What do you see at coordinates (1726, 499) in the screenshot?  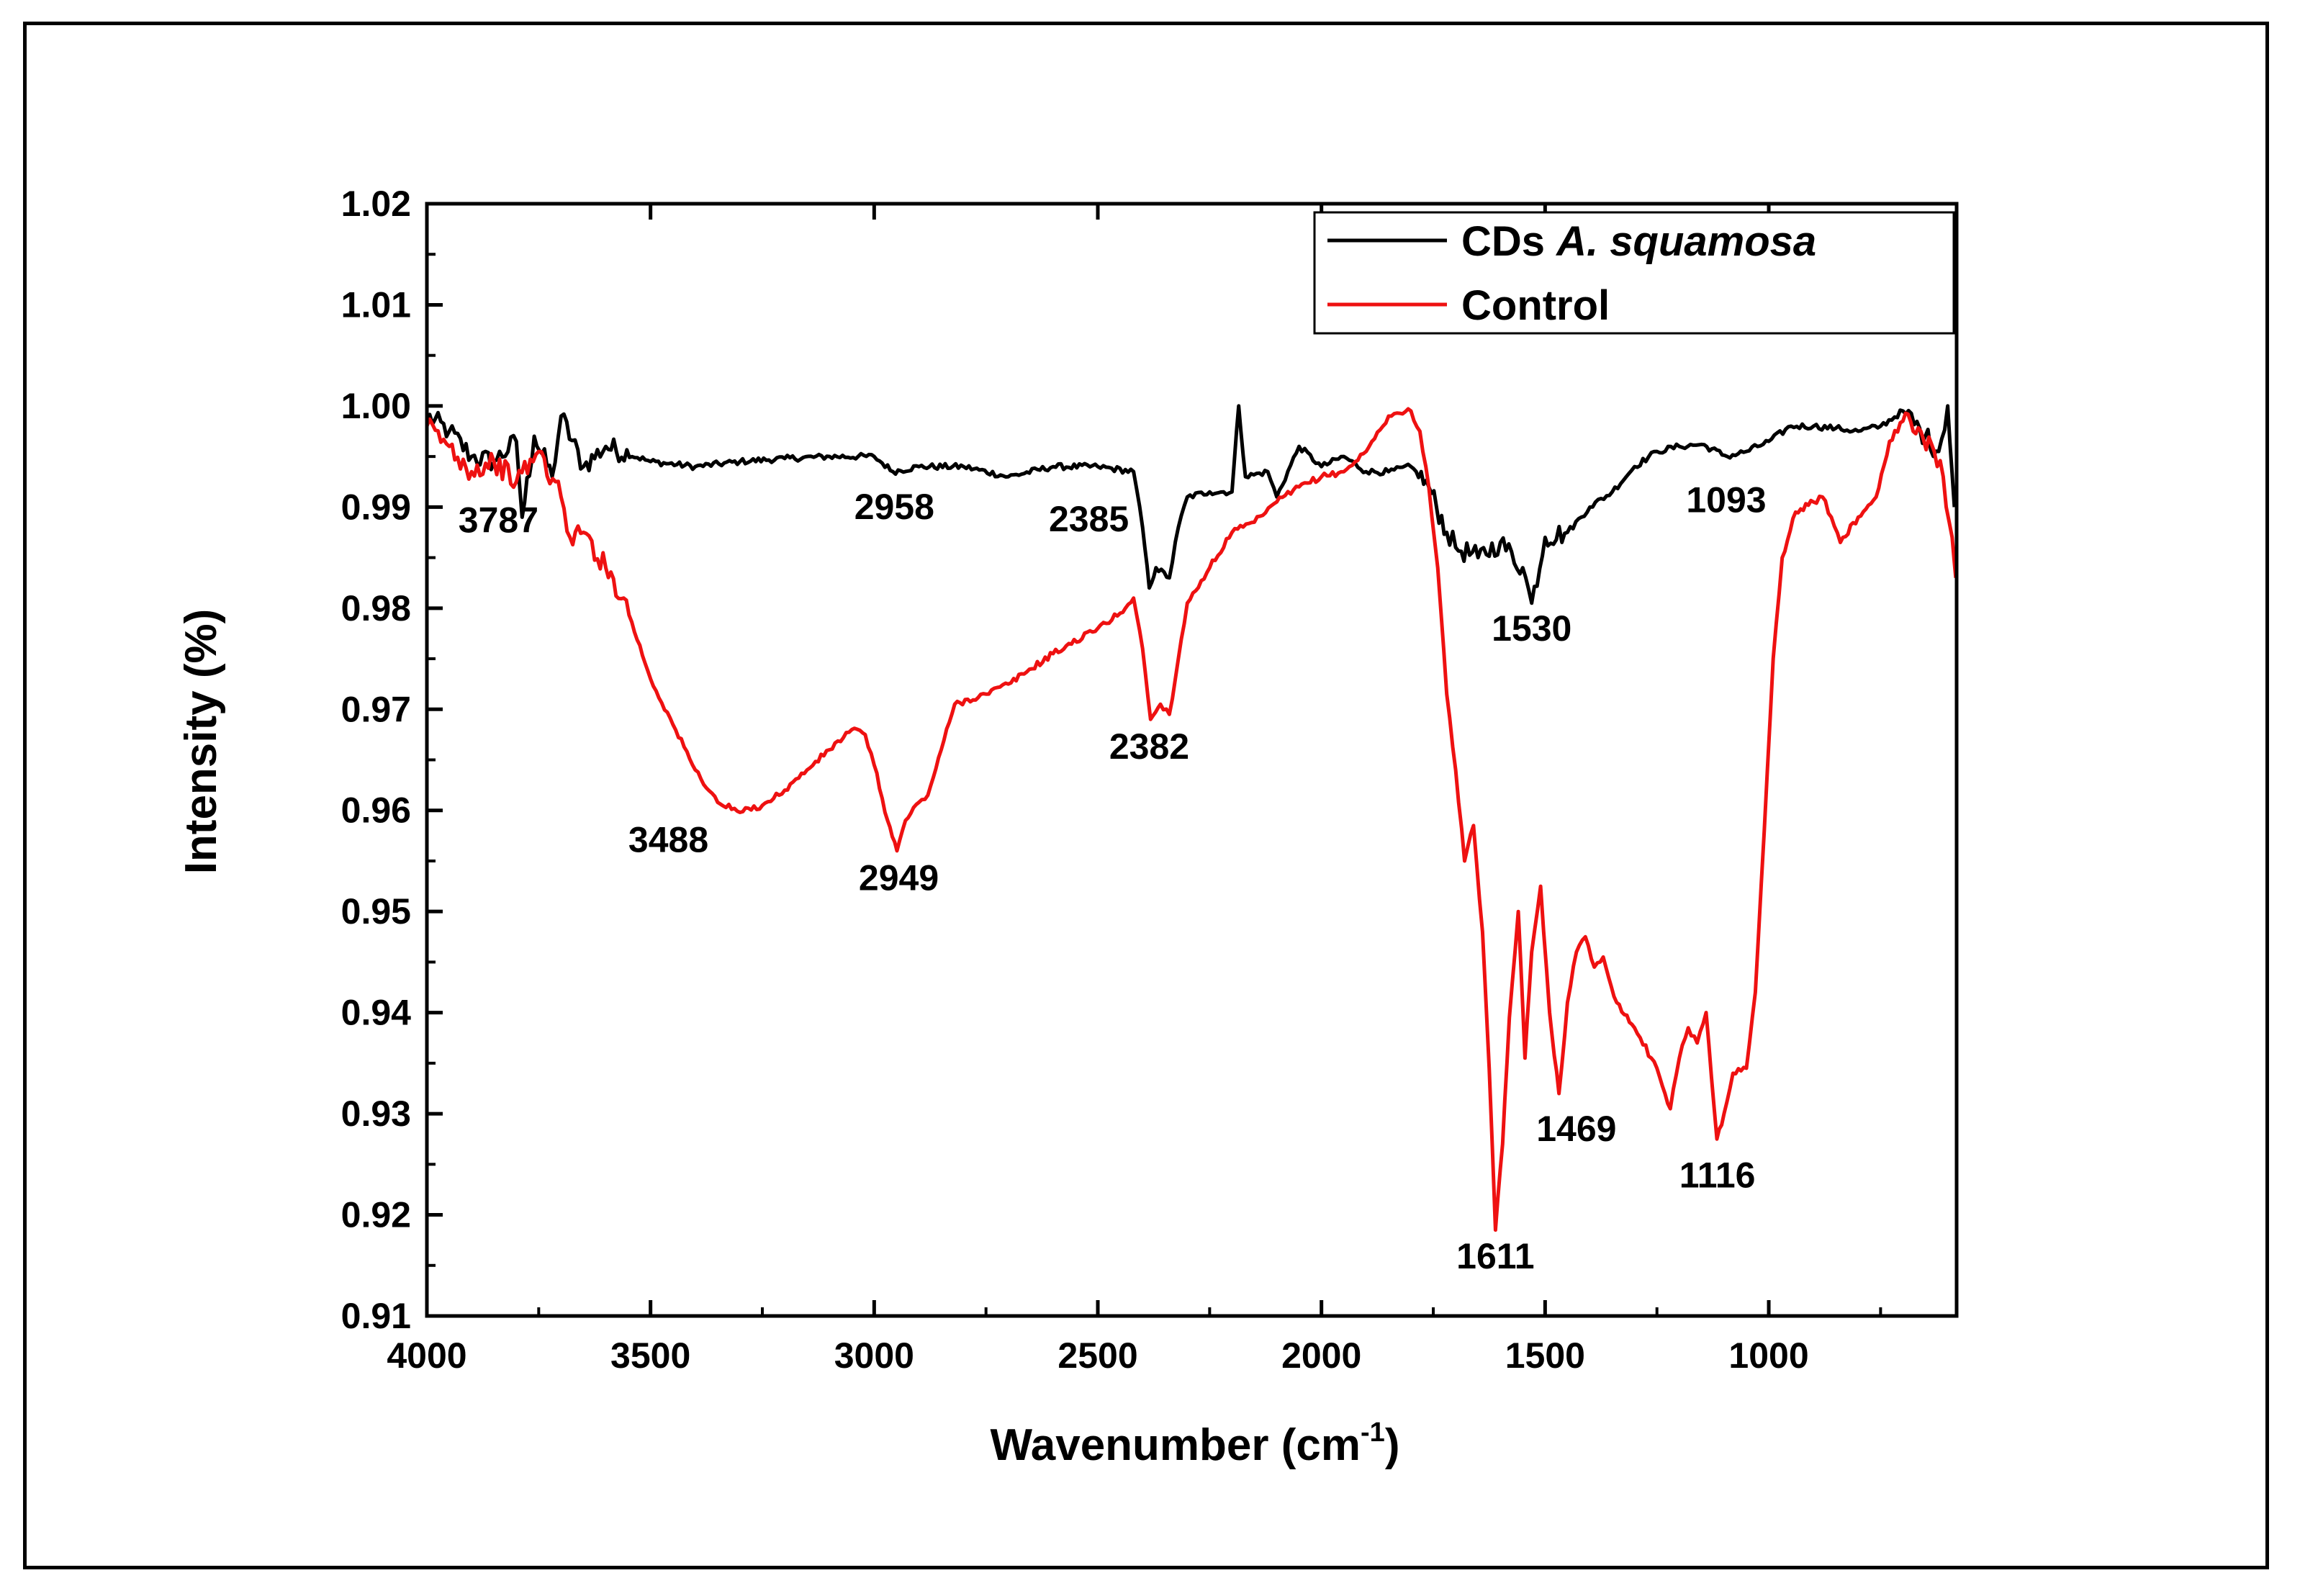 I see `peak-label: 1093` at bounding box center [1726, 499].